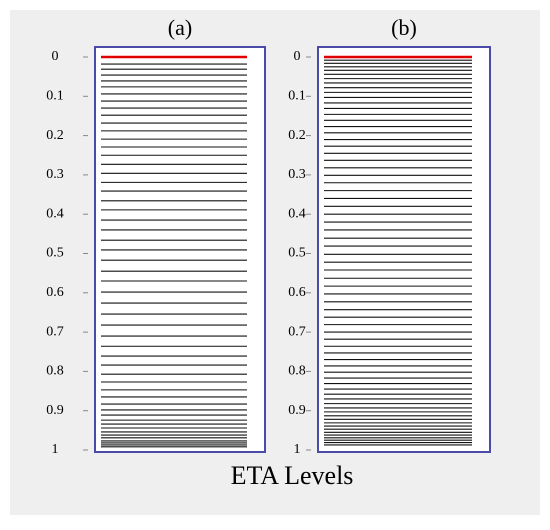 The image size is (550, 530). What do you see at coordinates (404, 27) in the screenshot?
I see `panel-title: (b)` at bounding box center [404, 27].